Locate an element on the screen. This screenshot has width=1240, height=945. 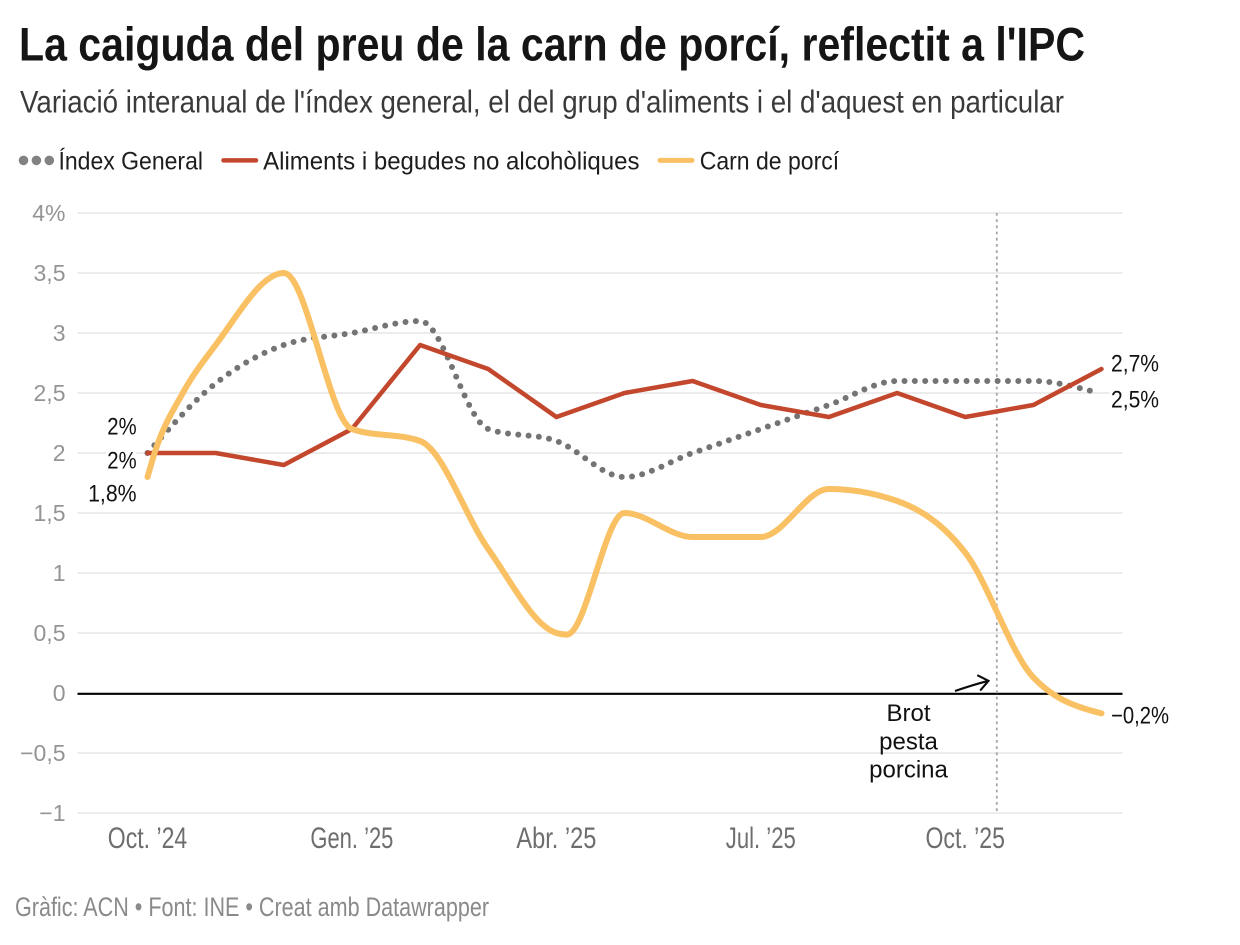
svg-text: −1 is located at coordinates (52, 813).